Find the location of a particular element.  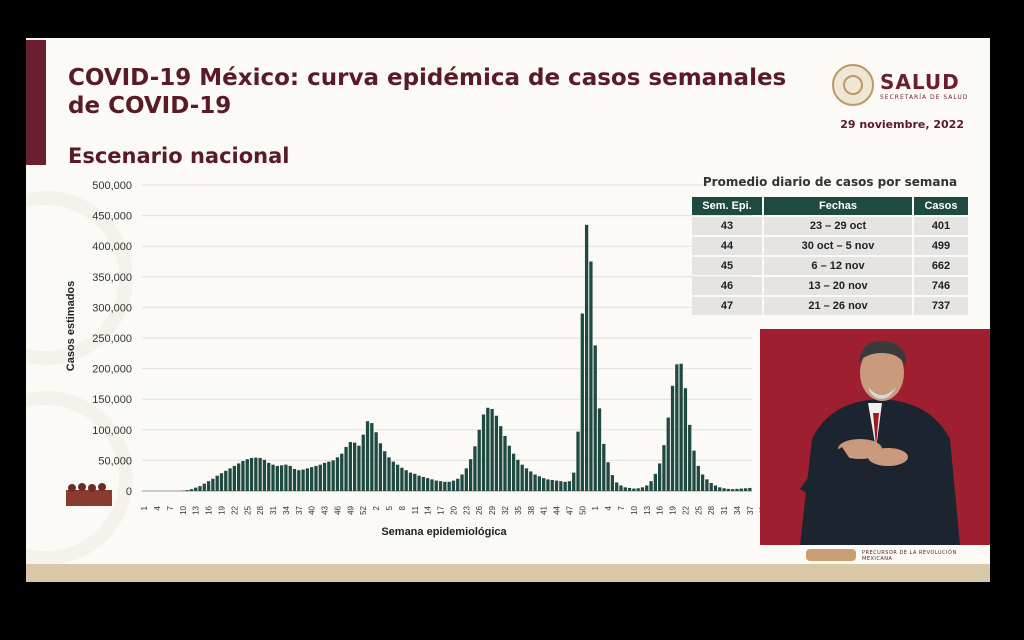

x-tick-label: 16 is located at coordinates (660, 509).